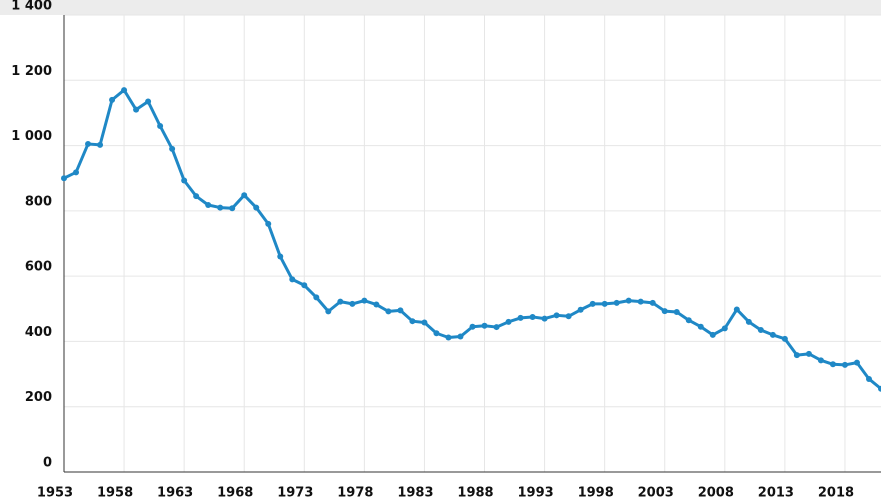 This screenshot has height=504, width=881. Describe the element at coordinates (776, 493) in the screenshot. I see `x-tick-label: 2013` at that location.